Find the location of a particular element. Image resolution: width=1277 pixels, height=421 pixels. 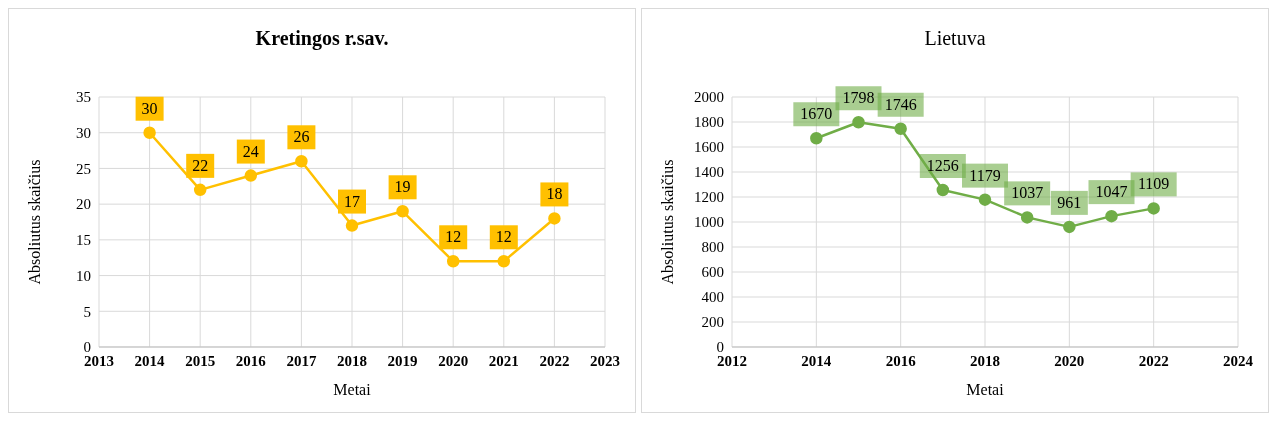

data-label: 26 is located at coordinates (301, 137).